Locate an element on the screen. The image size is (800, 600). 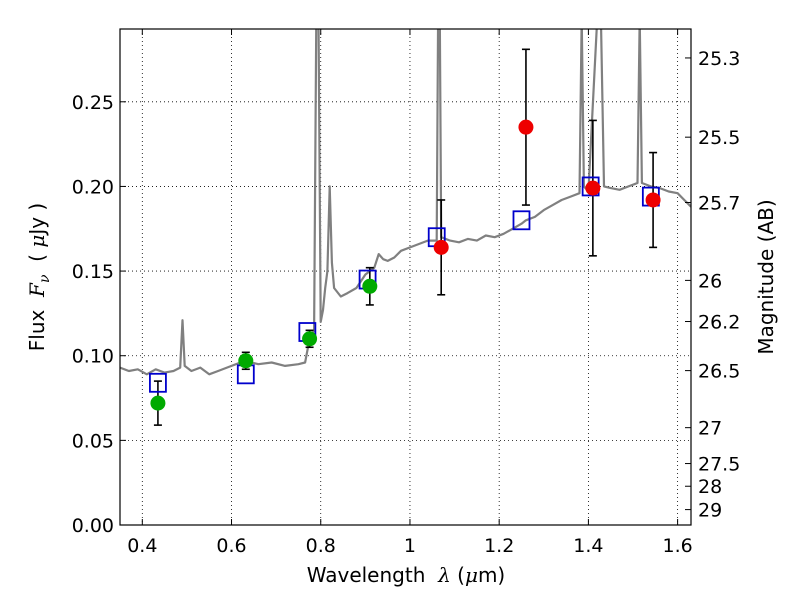
magnitude-tick-label: 27 is located at coordinates (710, 429).